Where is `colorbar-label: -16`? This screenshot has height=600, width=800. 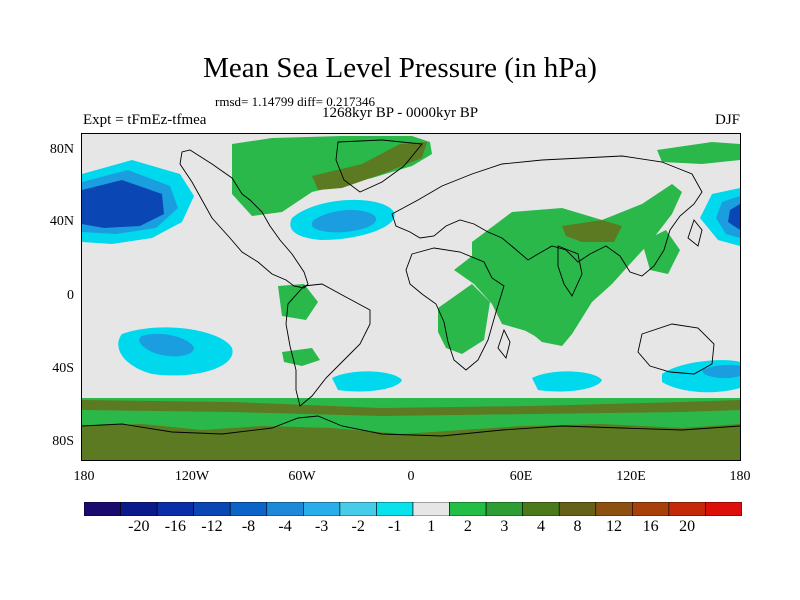
colorbar-label: -16 is located at coordinates (175, 526).